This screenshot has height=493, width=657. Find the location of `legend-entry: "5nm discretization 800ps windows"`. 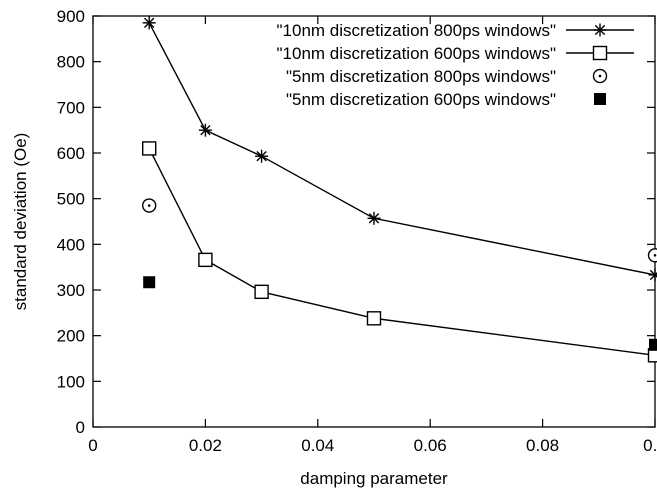

legend-entry: "5nm discretization 800ps windows" is located at coordinates (447, 76).